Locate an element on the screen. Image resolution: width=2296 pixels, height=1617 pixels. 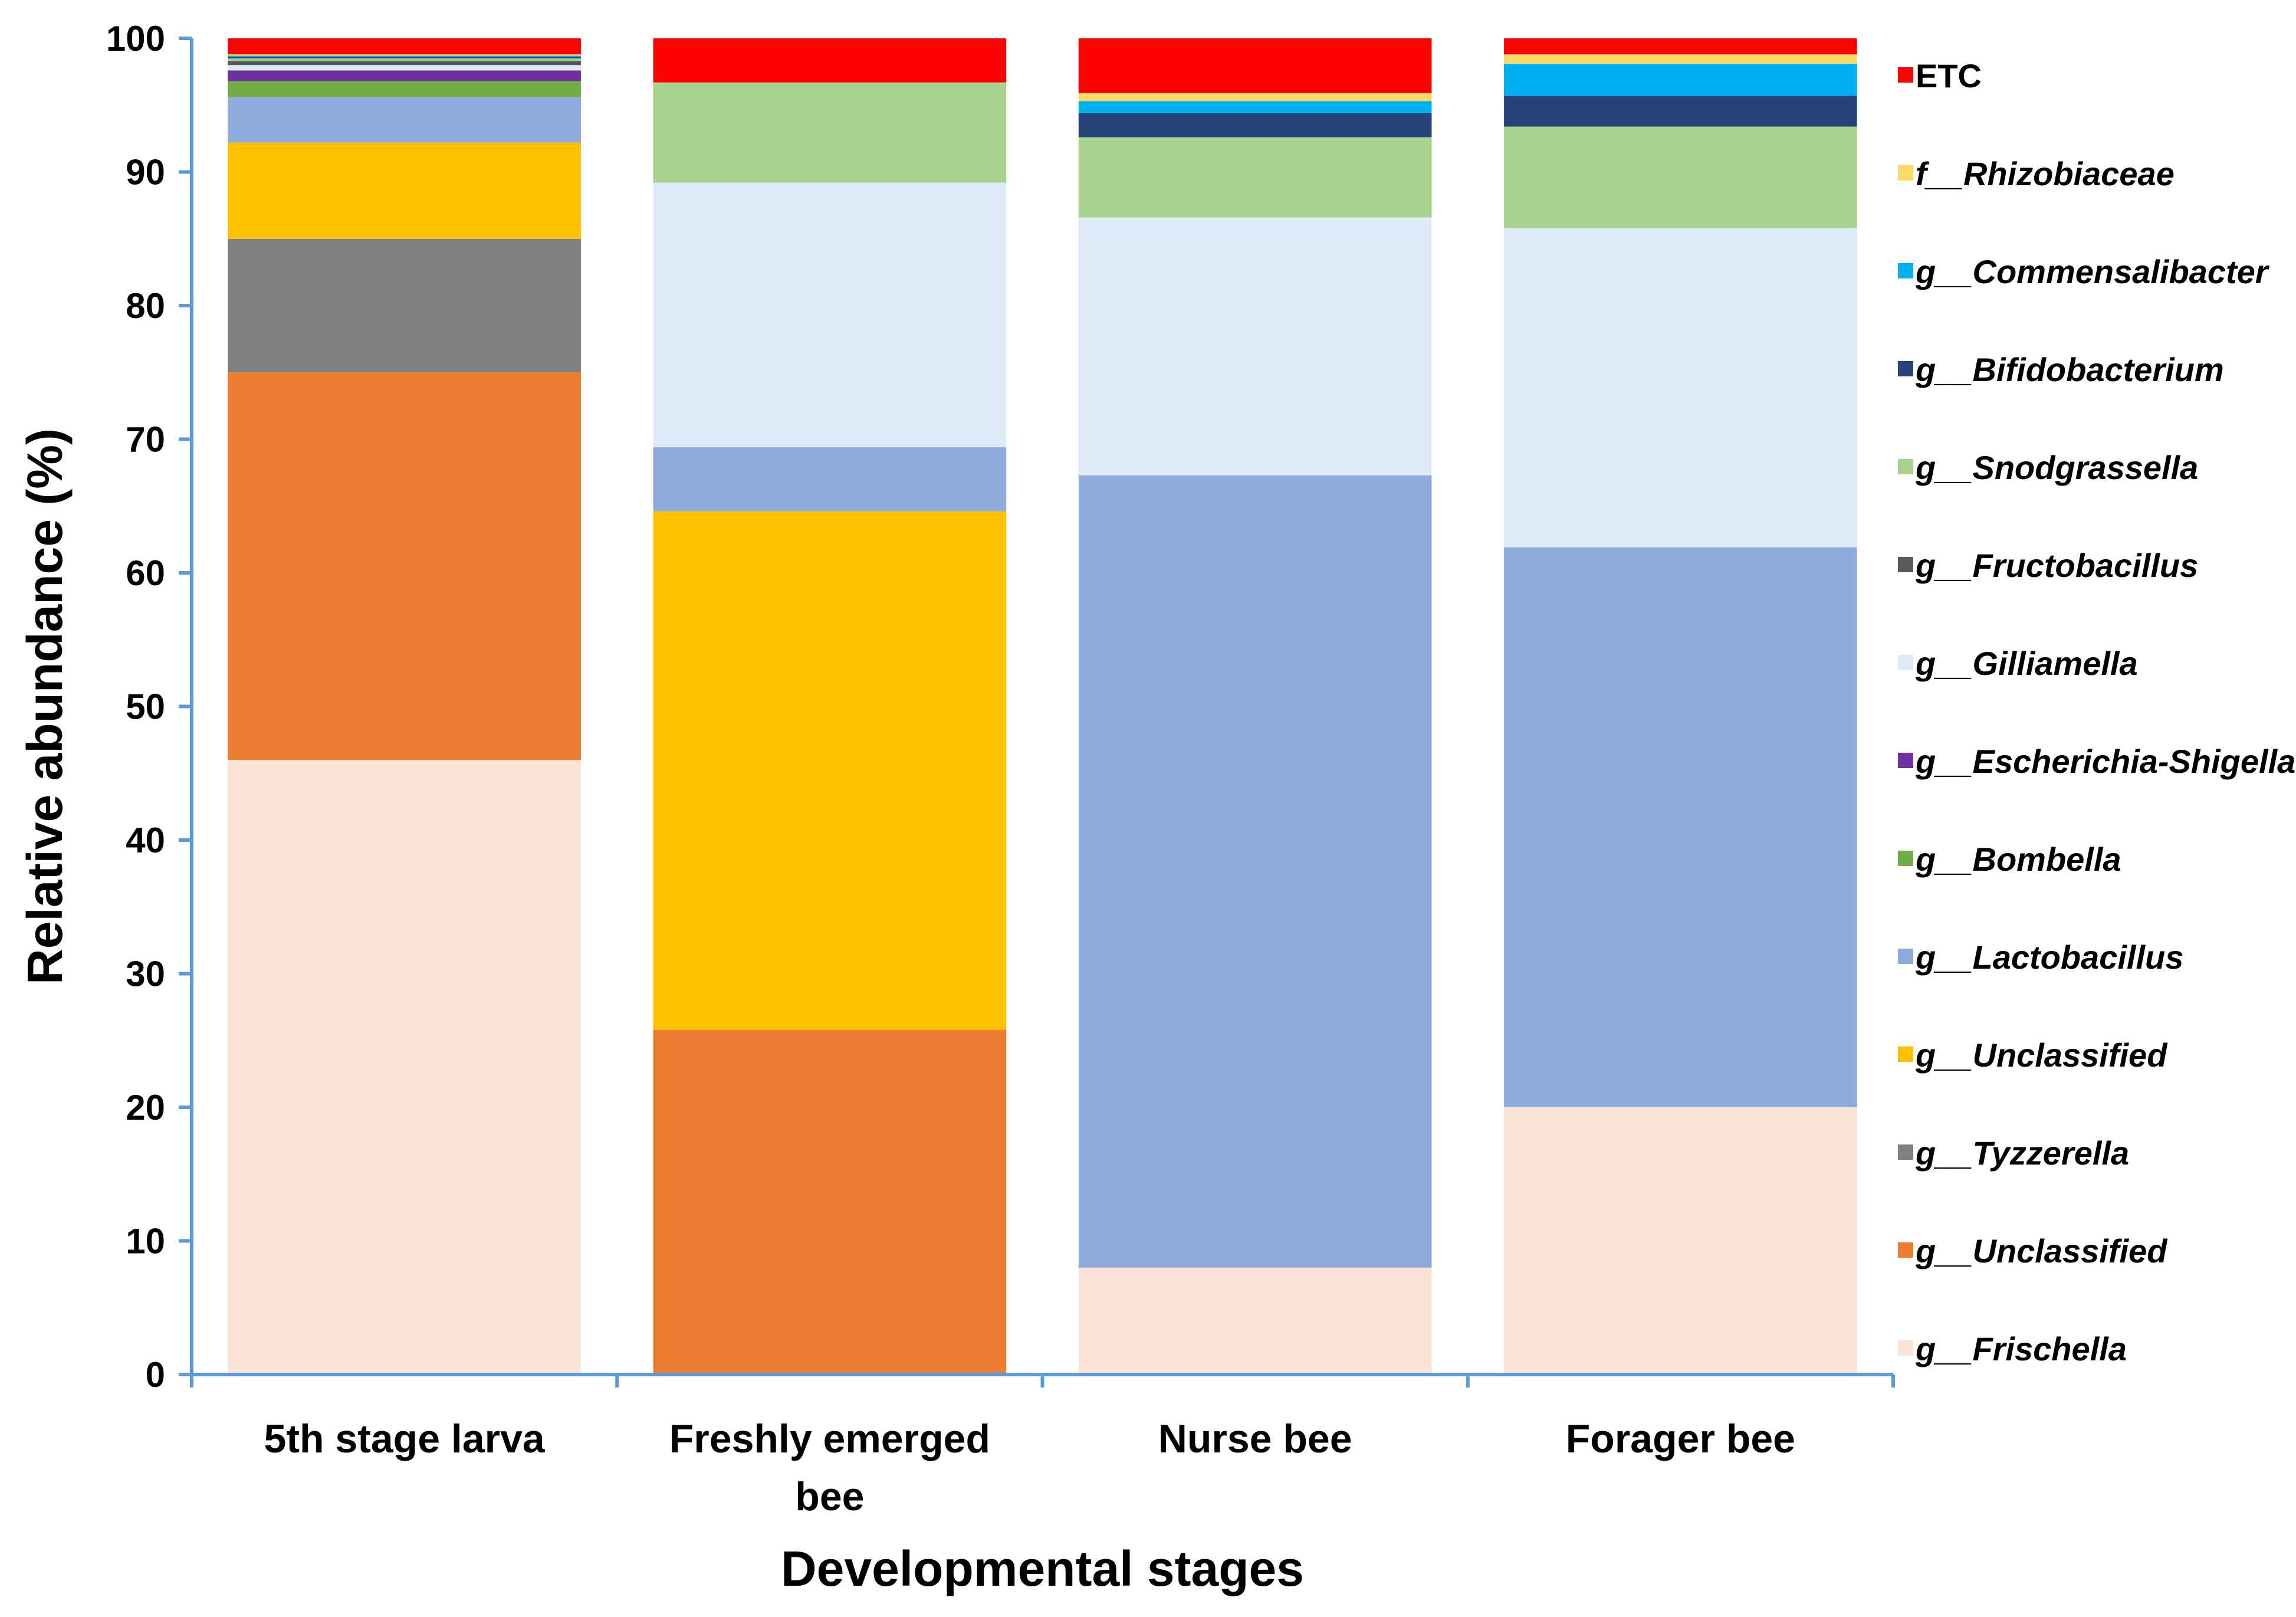
legend-label: g__Fructobacillus is located at coordinates (2056, 565).